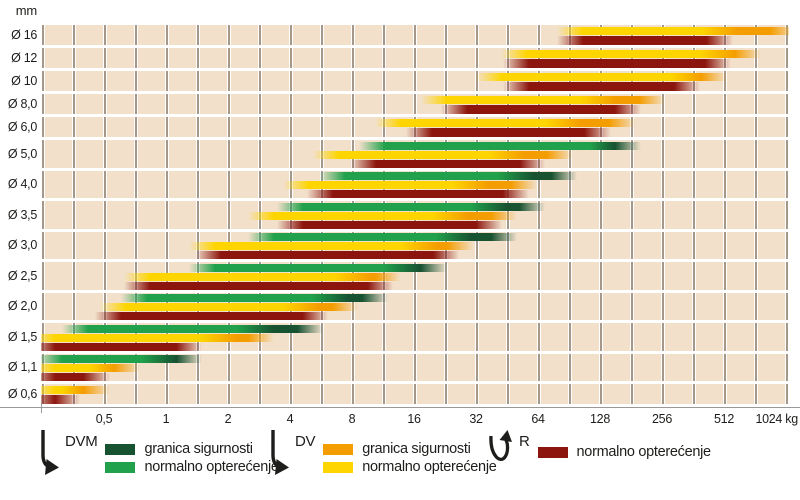 Image resolution: width=800 pixels, height=500 pixels. What do you see at coordinates (22, 306) in the screenshot?
I see `diameter-label: Ø 2,0` at bounding box center [22, 306].